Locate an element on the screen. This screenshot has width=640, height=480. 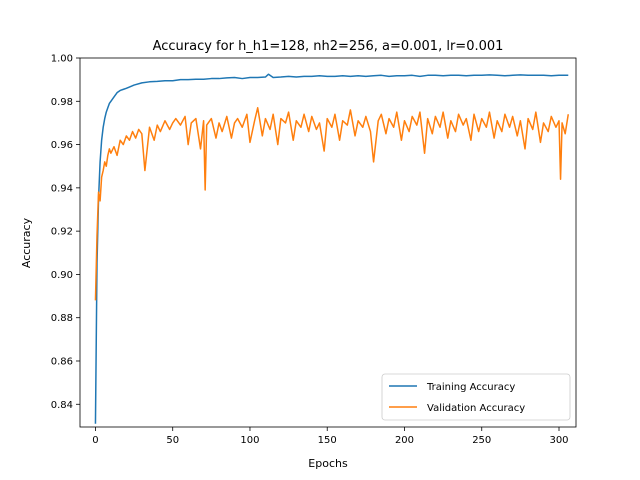
x-tick-label: 150 is located at coordinates (327, 440).